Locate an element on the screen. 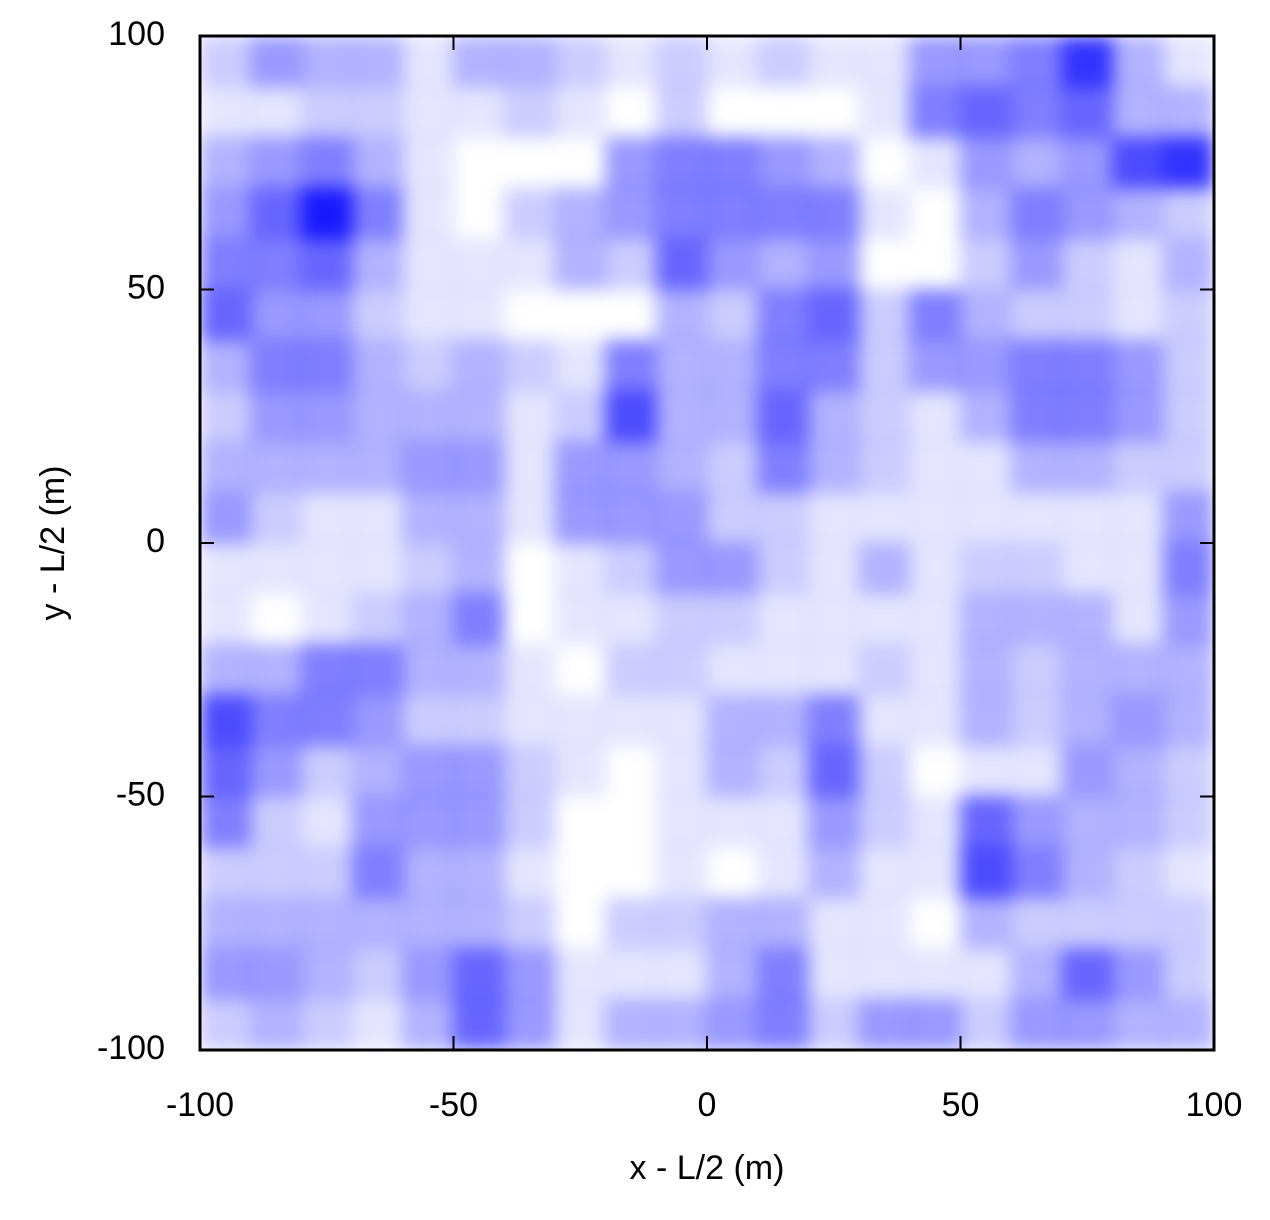 The height and width of the screenshot is (1220, 1270). y-tick-label: 0 is located at coordinates (155, 541).